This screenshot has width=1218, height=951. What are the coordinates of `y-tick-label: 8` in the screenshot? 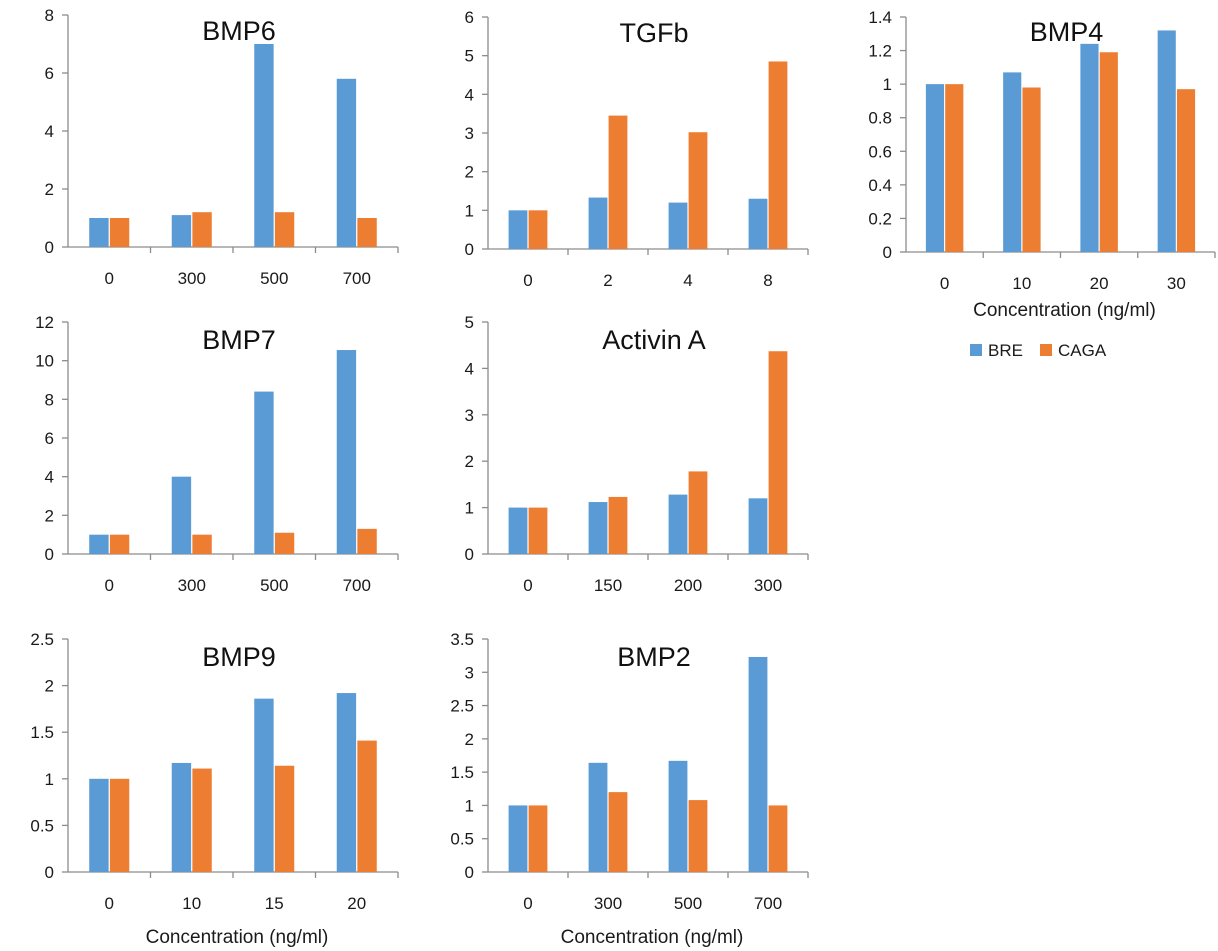 It's located at (49, 399).